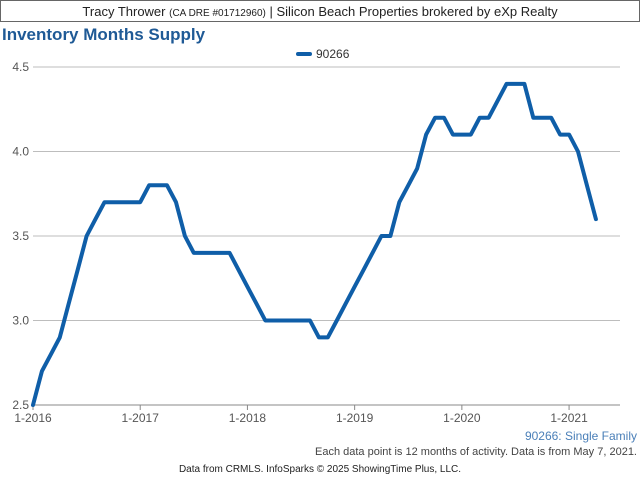  Describe the element at coordinates (333, 54) in the screenshot. I see `legend-label: 90266` at that location.